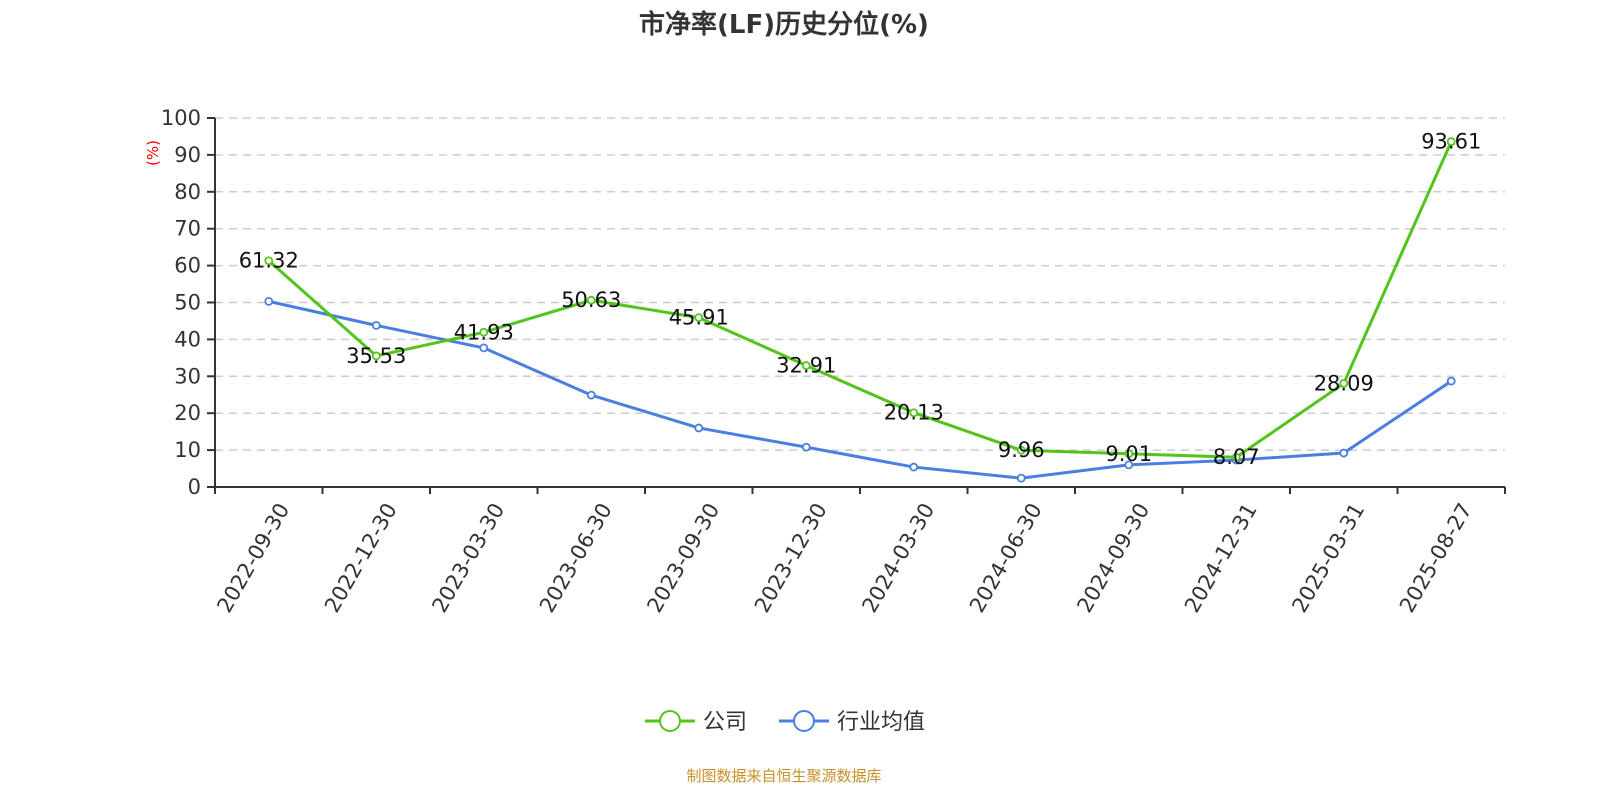 The image size is (1600, 804). Describe the element at coordinates (898, 558) in the screenshot. I see `x-tick-label: 2024-03-30` at that location.